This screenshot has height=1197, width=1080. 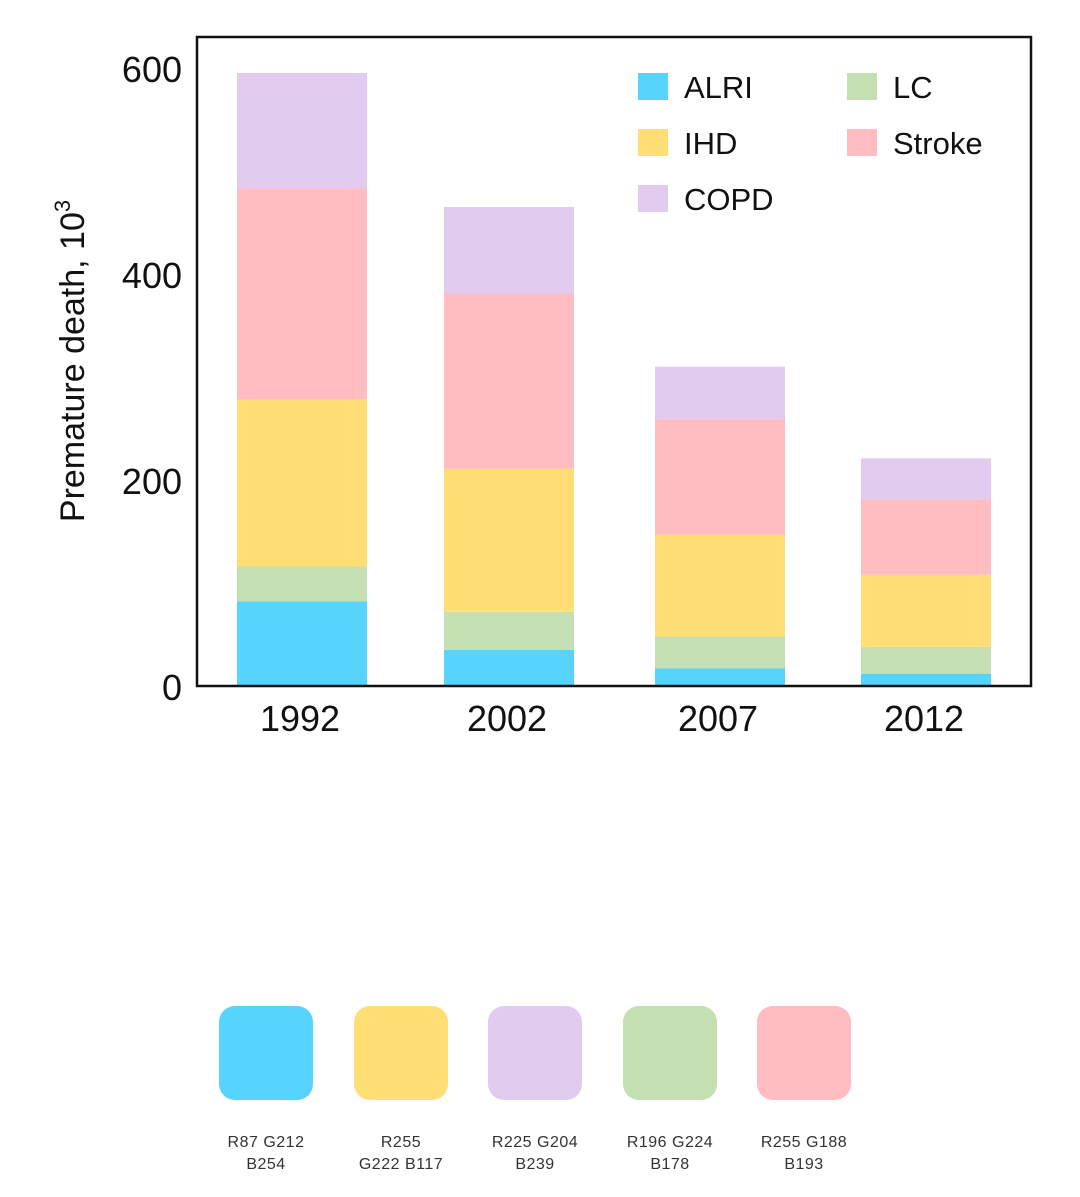 I want to click on swatch-yellow-label: R255 G222 B117, so click(x=401, y=1153).